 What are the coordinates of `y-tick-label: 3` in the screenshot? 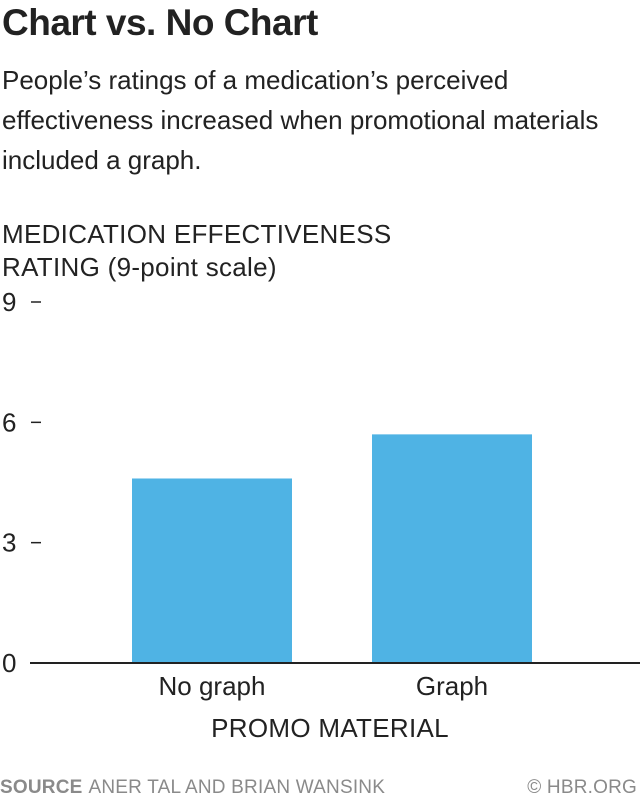 It's located at (9, 543).